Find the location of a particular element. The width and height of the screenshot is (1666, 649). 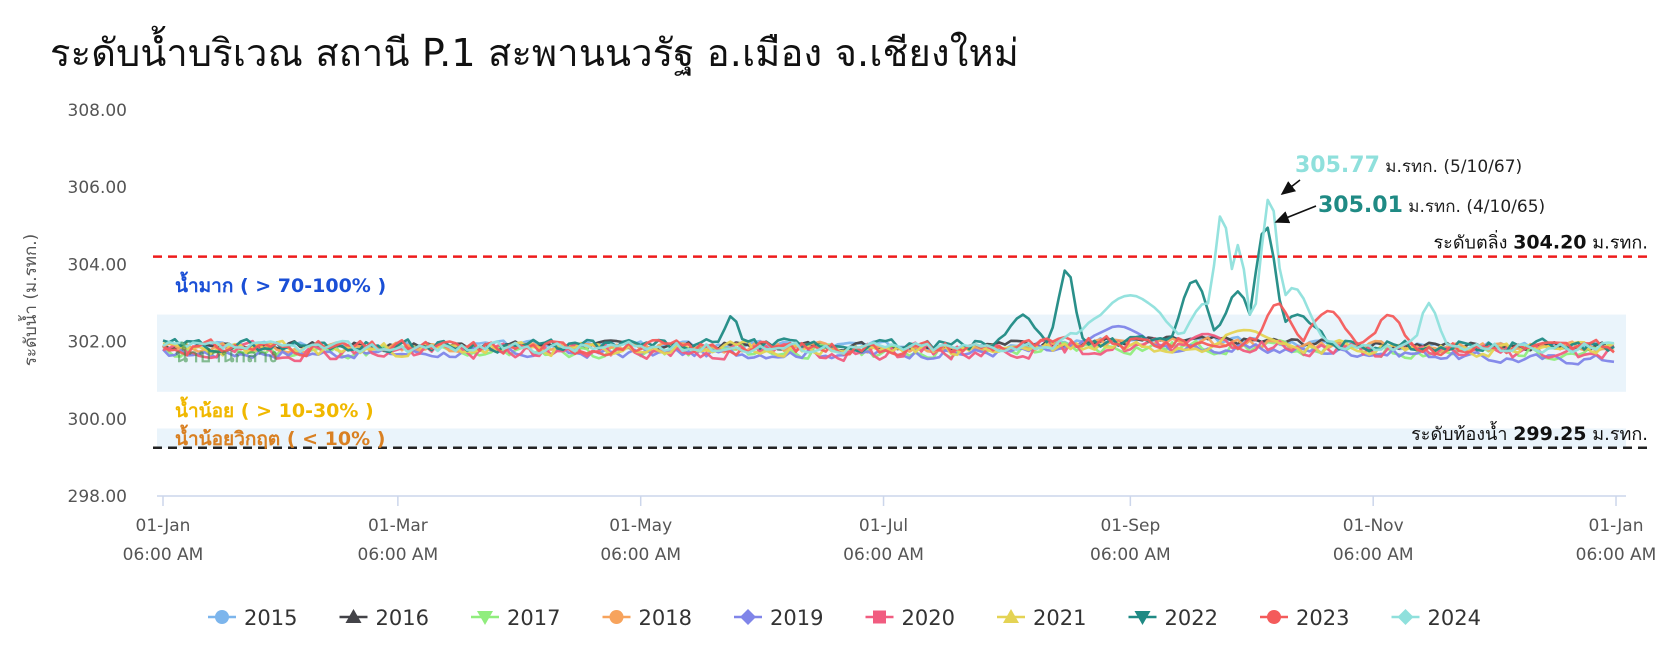

peak-arrow-2024 is located at coordinates (1290, 187).